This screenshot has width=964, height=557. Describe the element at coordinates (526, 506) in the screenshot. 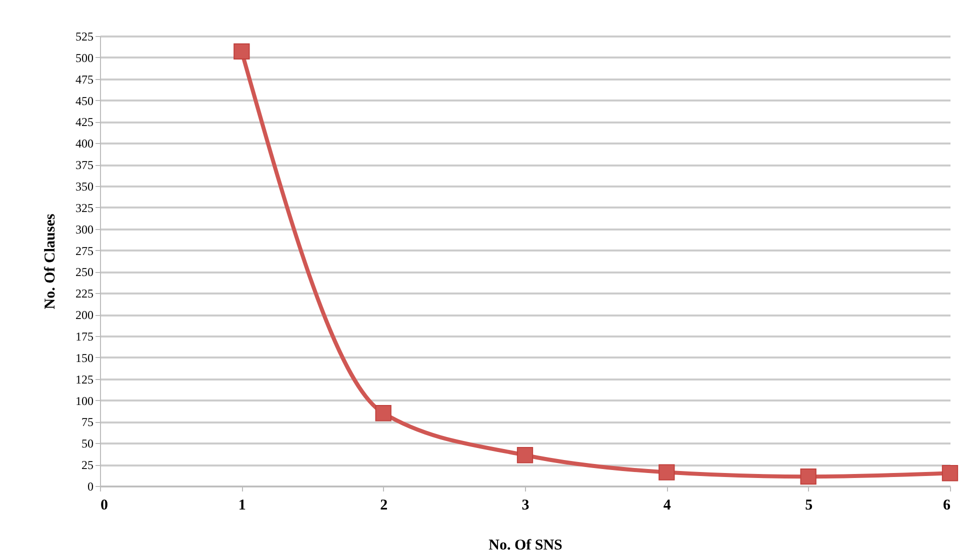

I see `x-tick-label: 3` at that location.